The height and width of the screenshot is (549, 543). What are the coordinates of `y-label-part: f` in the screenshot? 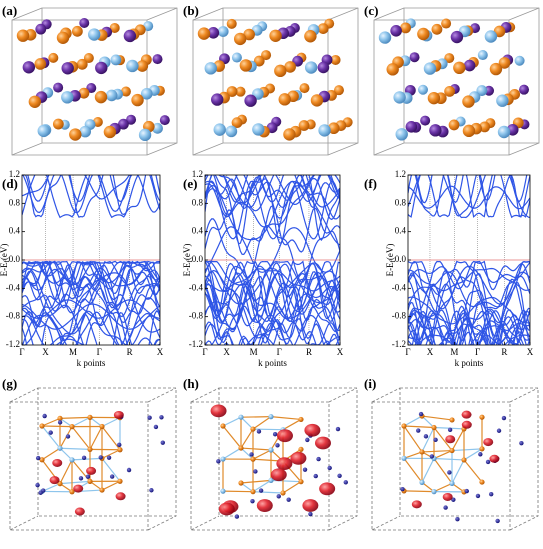 It's located at (393, 260).